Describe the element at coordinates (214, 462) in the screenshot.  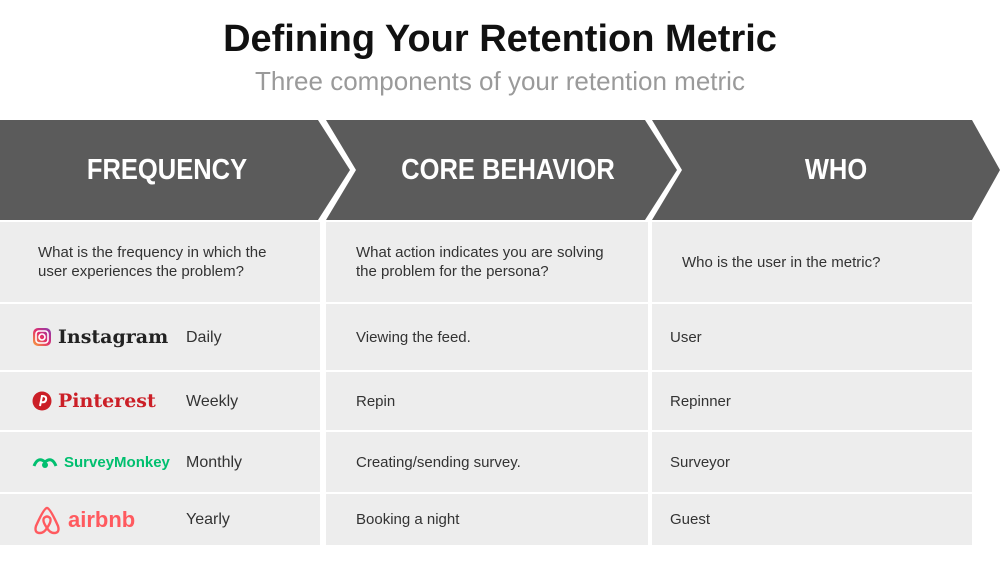
I see `frequency: Monthly` at that location.